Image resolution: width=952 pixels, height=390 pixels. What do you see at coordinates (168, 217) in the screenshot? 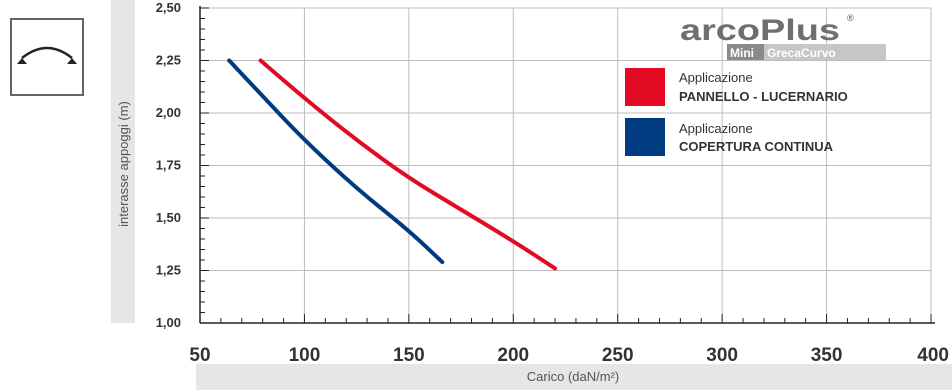
I see `y-tick-label: 1,50` at bounding box center [168, 217].